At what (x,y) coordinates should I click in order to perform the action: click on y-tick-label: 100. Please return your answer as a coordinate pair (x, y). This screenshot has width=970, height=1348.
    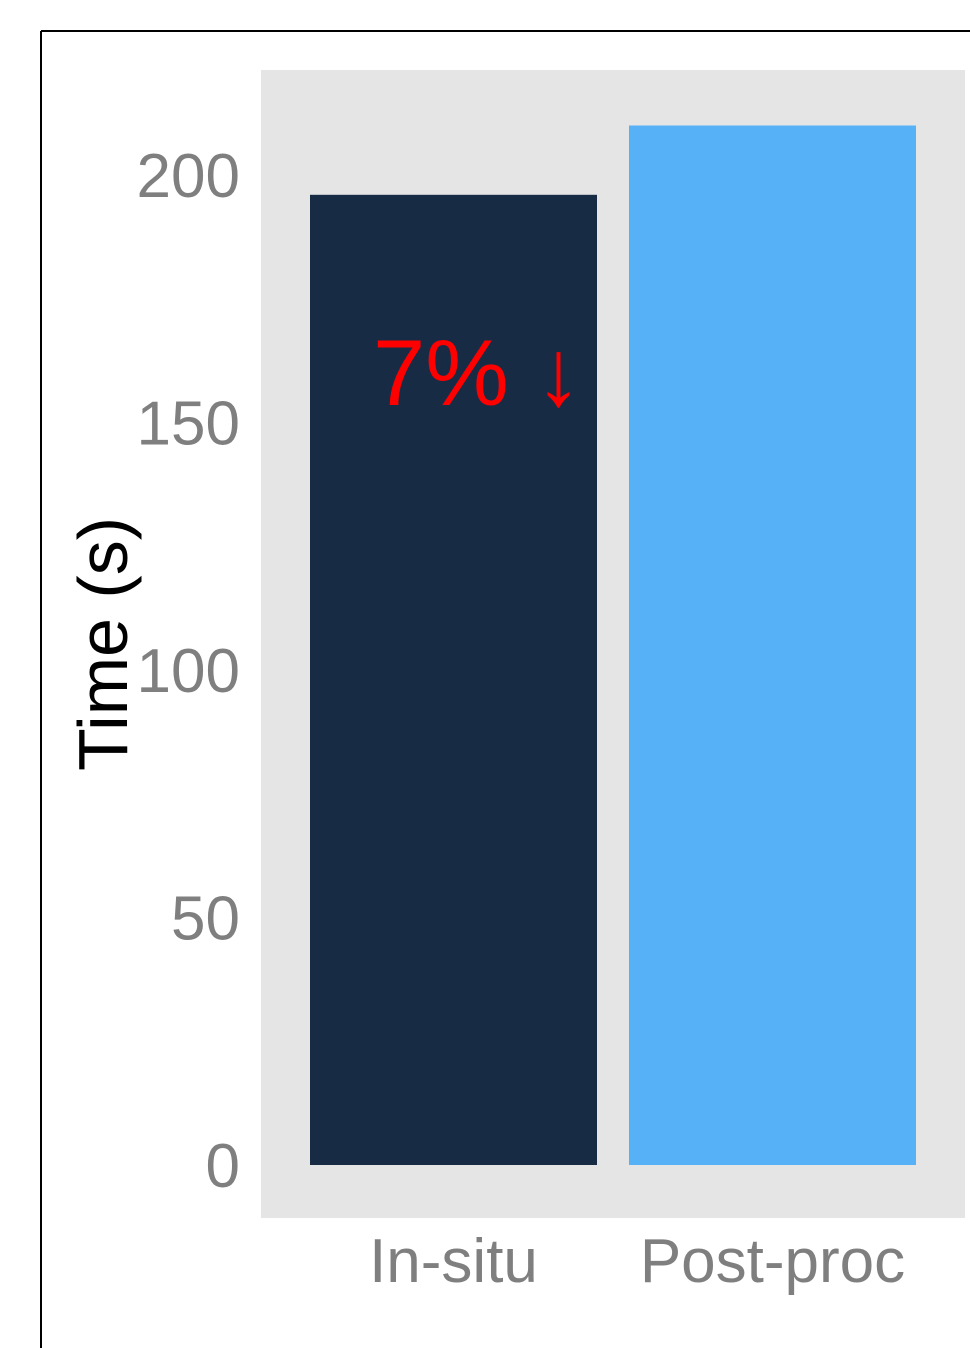
    Looking at the image, I should click on (188, 671).